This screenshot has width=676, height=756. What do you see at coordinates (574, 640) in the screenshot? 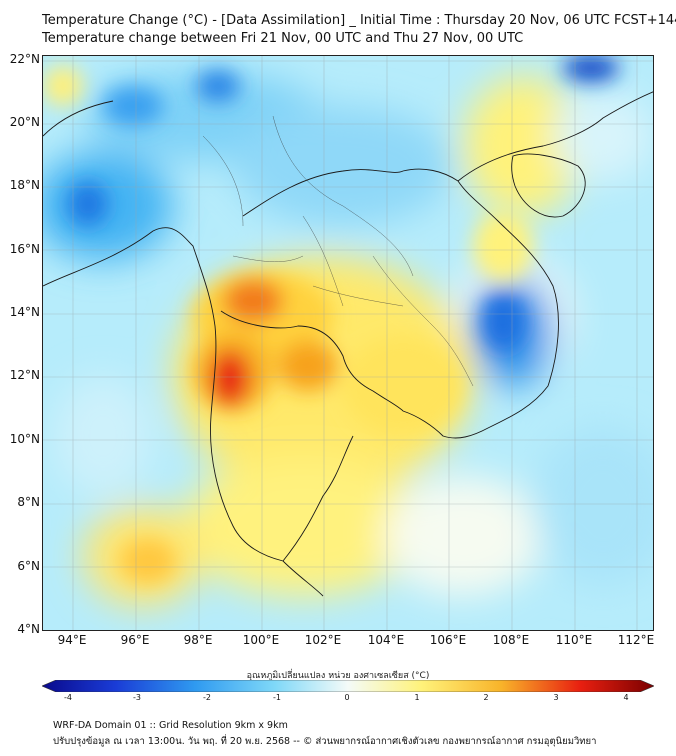
I see `lon-label-110e: 110°E` at bounding box center [574, 640].